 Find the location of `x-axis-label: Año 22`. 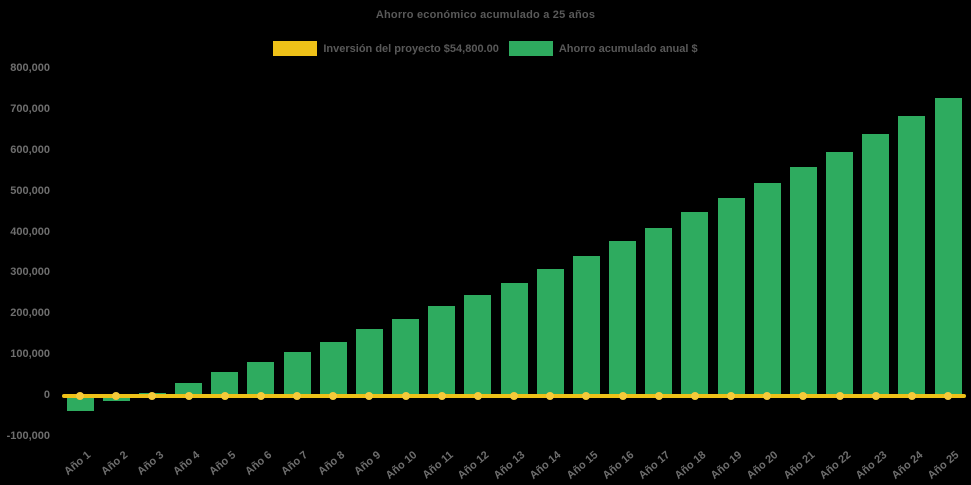

x-axis-label: Año 22 is located at coordinates (835, 465).